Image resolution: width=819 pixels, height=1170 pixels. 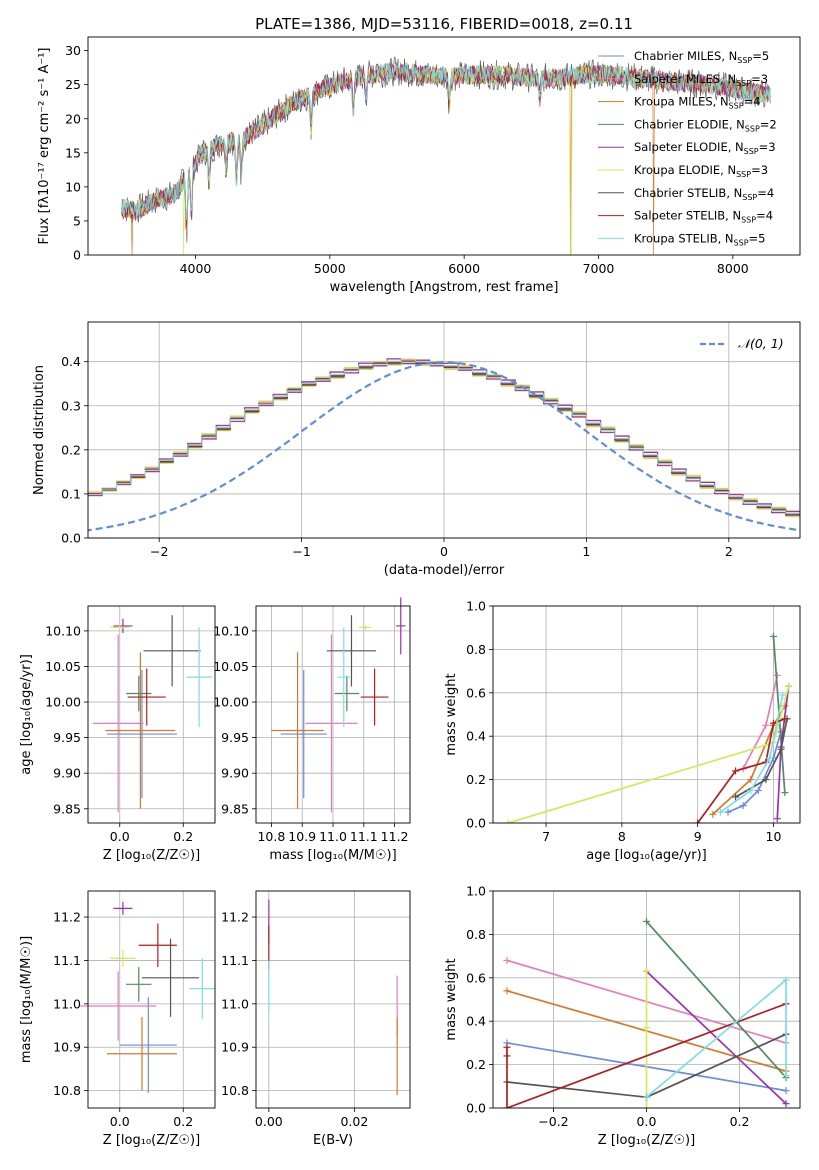 I want to click on x-tick-label: 10.9, so click(x=302, y=836).